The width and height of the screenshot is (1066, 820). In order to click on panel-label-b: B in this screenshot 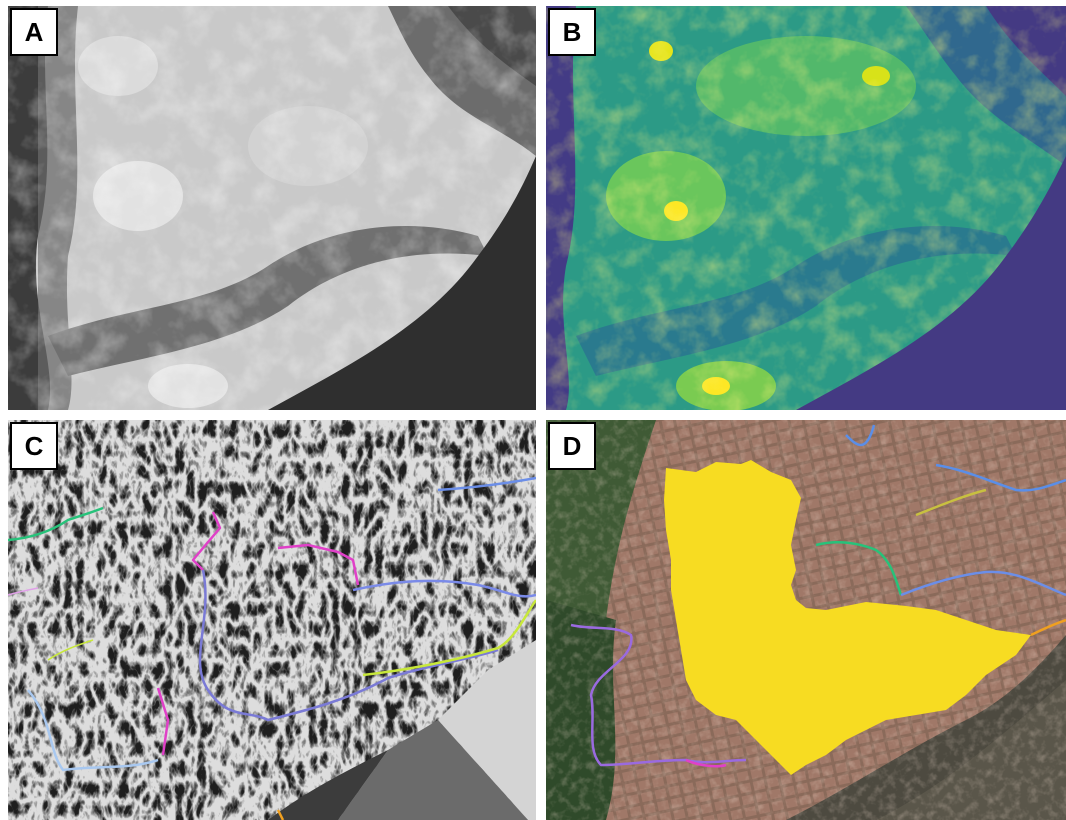, I will do `click(572, 32)`.